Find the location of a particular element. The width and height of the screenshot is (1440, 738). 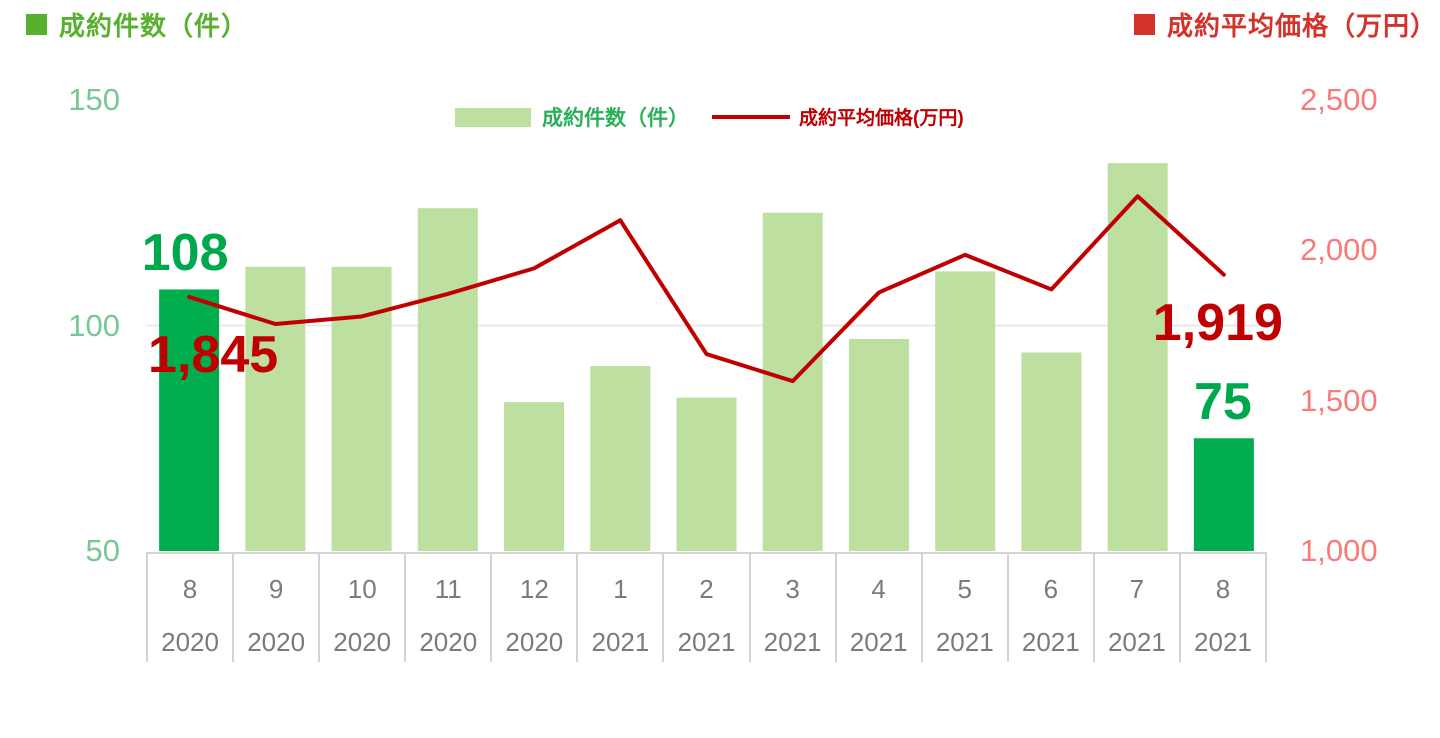

month-label: 10 is located at coordinates (362, 589).